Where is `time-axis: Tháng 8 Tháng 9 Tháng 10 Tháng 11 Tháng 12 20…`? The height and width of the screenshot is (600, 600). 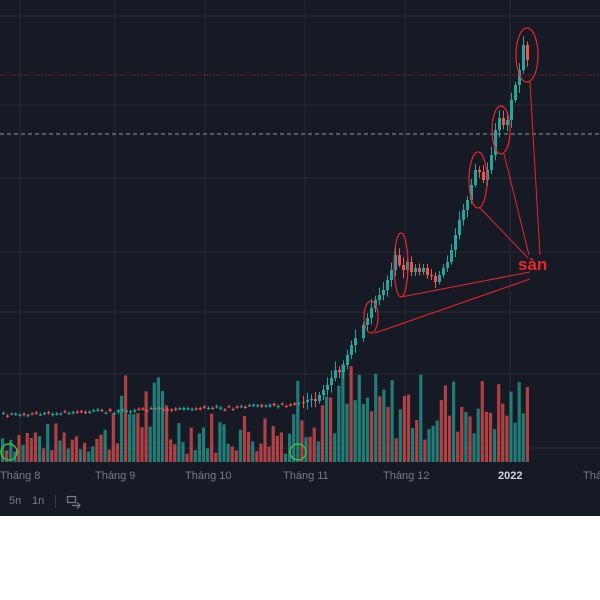 time-axis: Tháng 8 Tháng 9 Tháng 10 Tháng 11 Tháng 12 20… is located at coordinates (300, 476).